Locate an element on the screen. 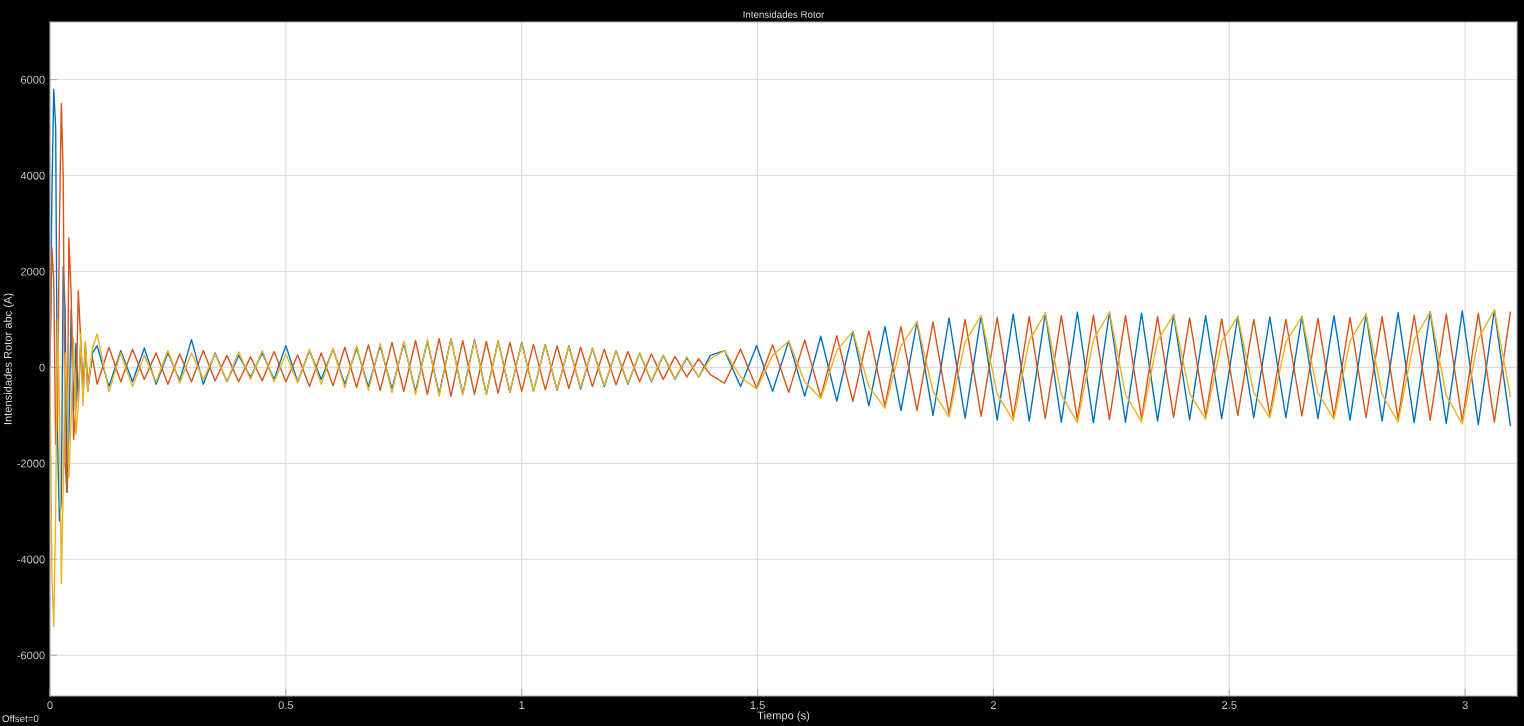 The width and height of the screenshot is (1524, 726). x-tick-label: 0.5 is located at coordinates (286, 705).